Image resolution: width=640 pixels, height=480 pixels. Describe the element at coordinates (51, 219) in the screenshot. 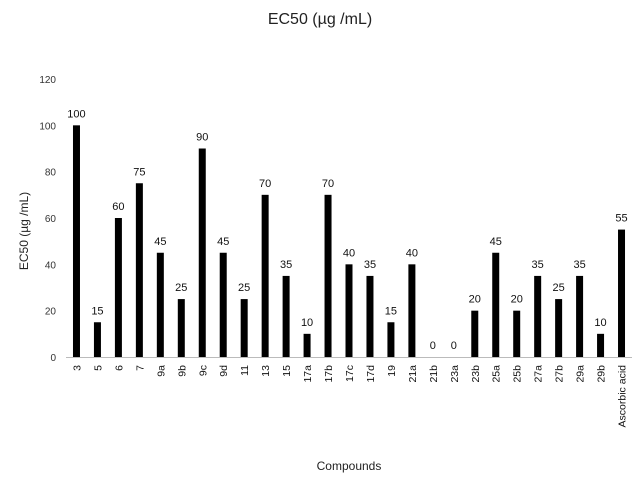

I see `y-tick-label: 60` at that location.